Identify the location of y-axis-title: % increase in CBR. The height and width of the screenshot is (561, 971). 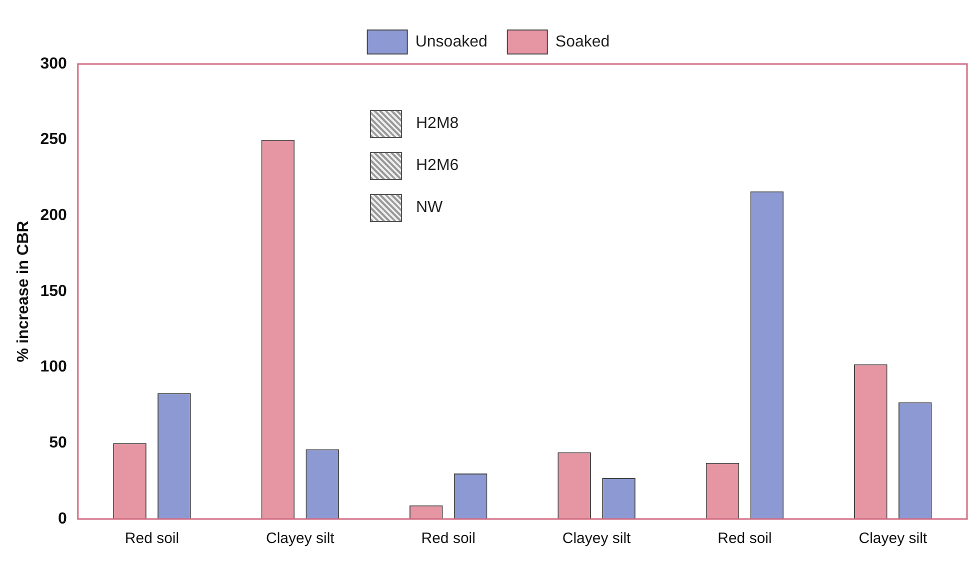
(23, 291).